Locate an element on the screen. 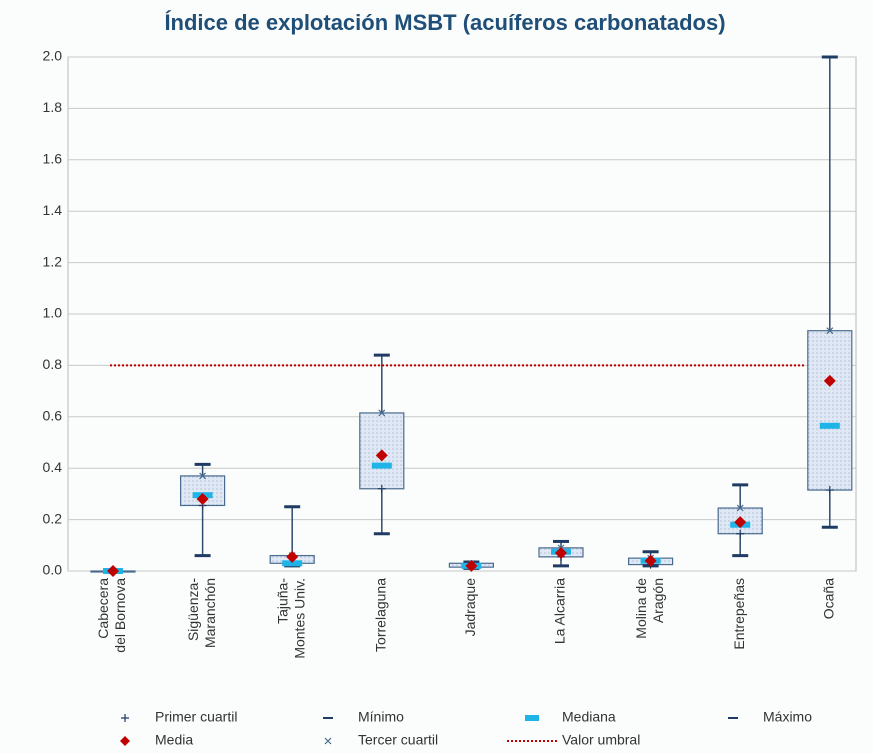 The image size is (873, 753). legend-label: Mínimo is located at coordinates (381, 717).